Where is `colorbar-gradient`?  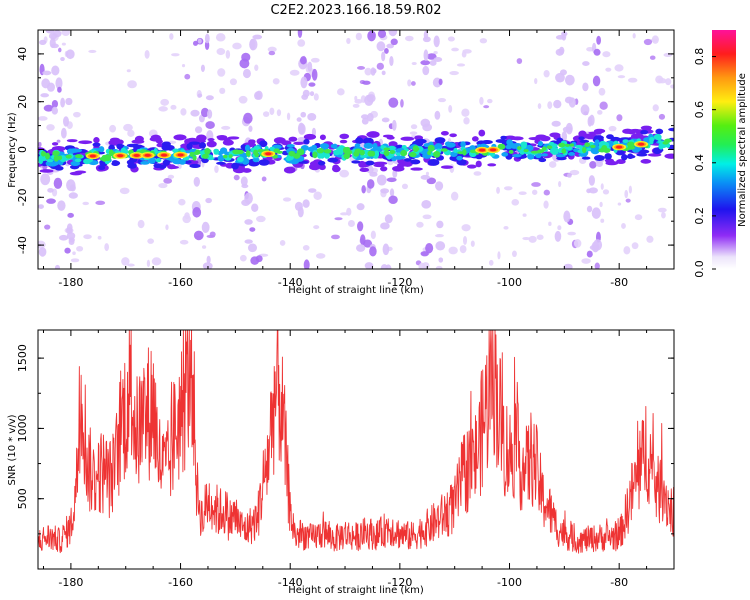 colorbar-gradient is located at coordinates (724, 149).